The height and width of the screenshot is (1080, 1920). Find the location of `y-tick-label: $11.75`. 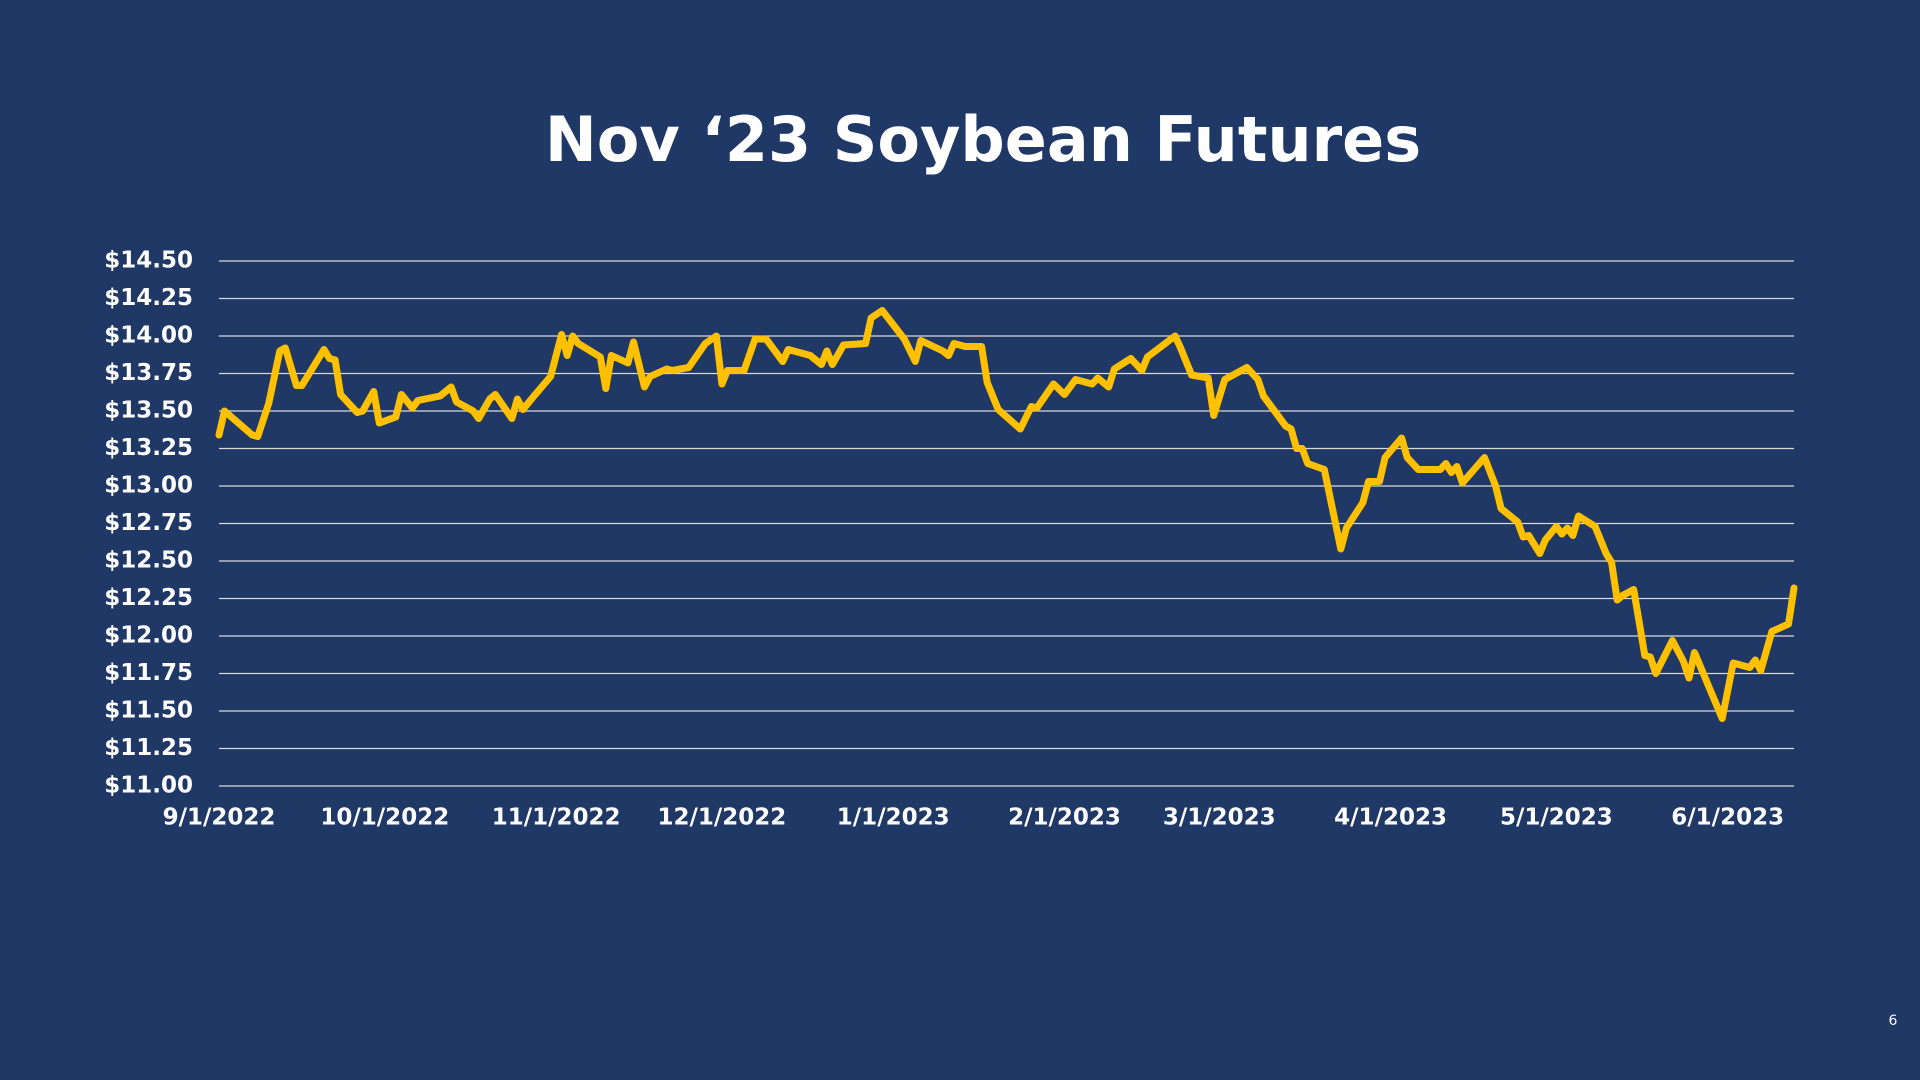

y-tick-label: $11.75 is located at coordinates (148, 673).